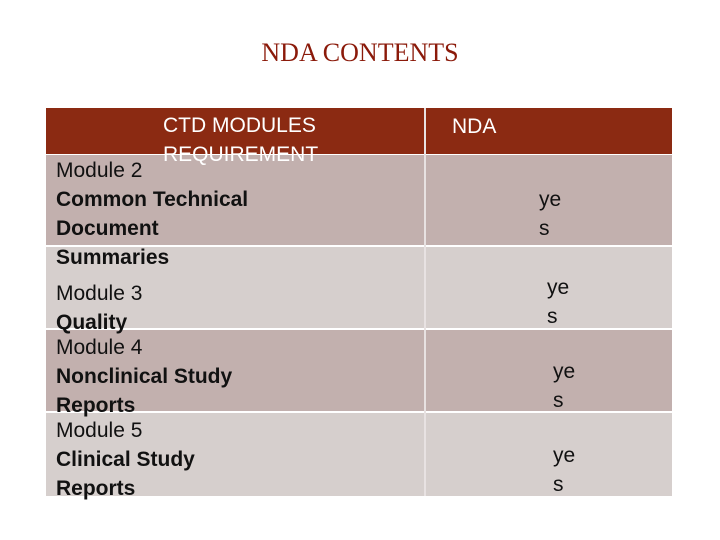 The image size is (720, 540). What do you see at coordinates (125, 459) in the screenshot?
I see `row-module-title: Clinical Study` at bounding box center [125, 459].